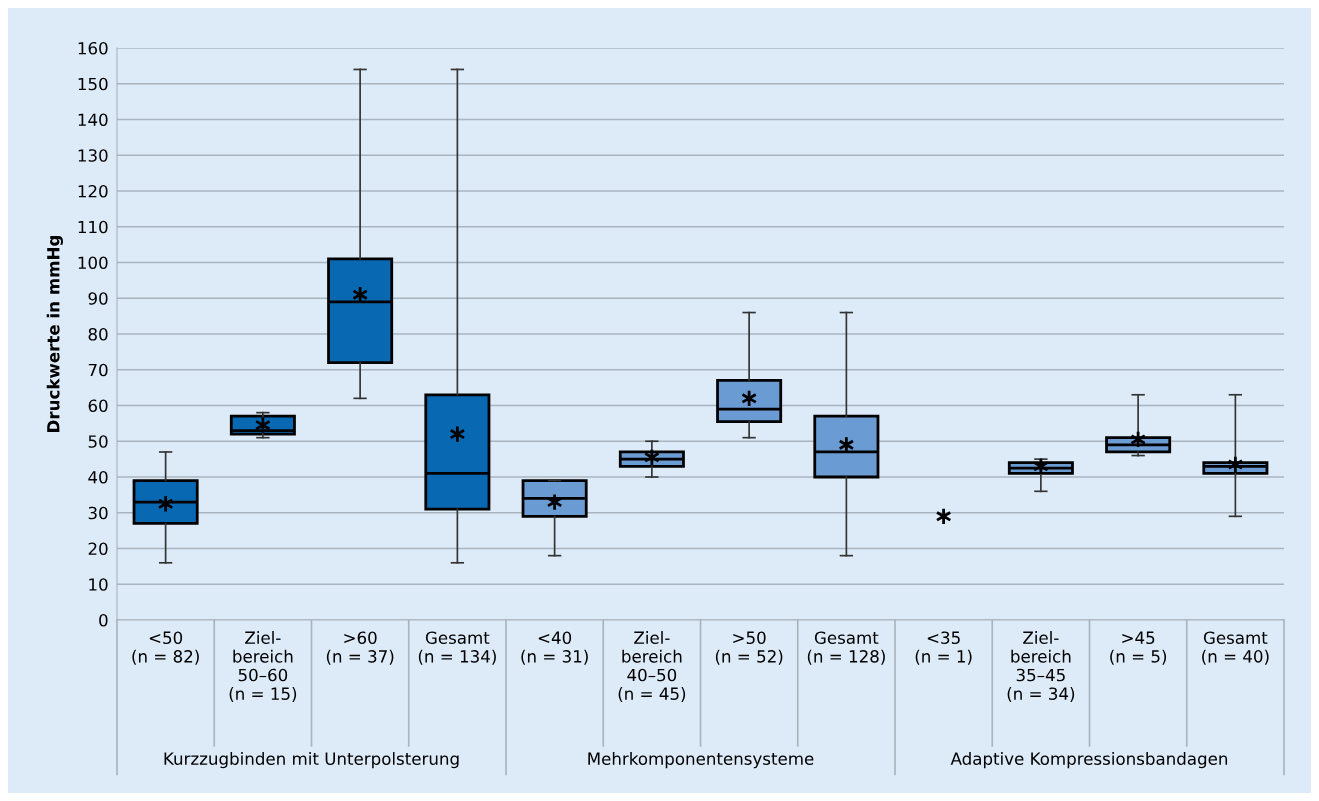 This screenshot has width=1319, height=801. What do you see at coordinates (165, 648) in the screenshot?
I see `x-tick-label: <50 (n = 82)` at bounding box center [165, 648].